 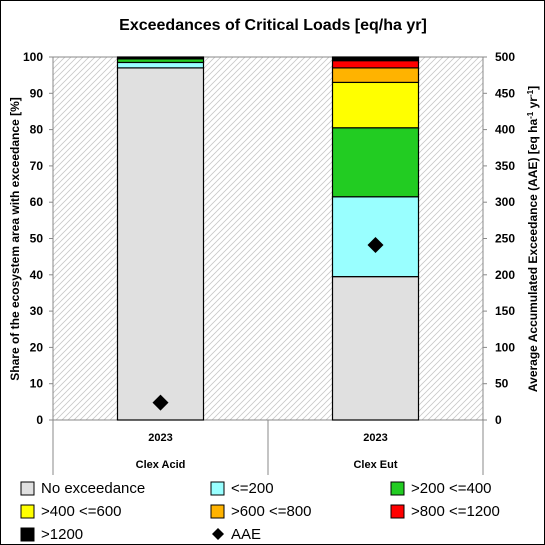 What do you see at coordinates (93, 488) in the screenshot?
I see `legend-label: No exceedance` at bounding box center [93, 488].